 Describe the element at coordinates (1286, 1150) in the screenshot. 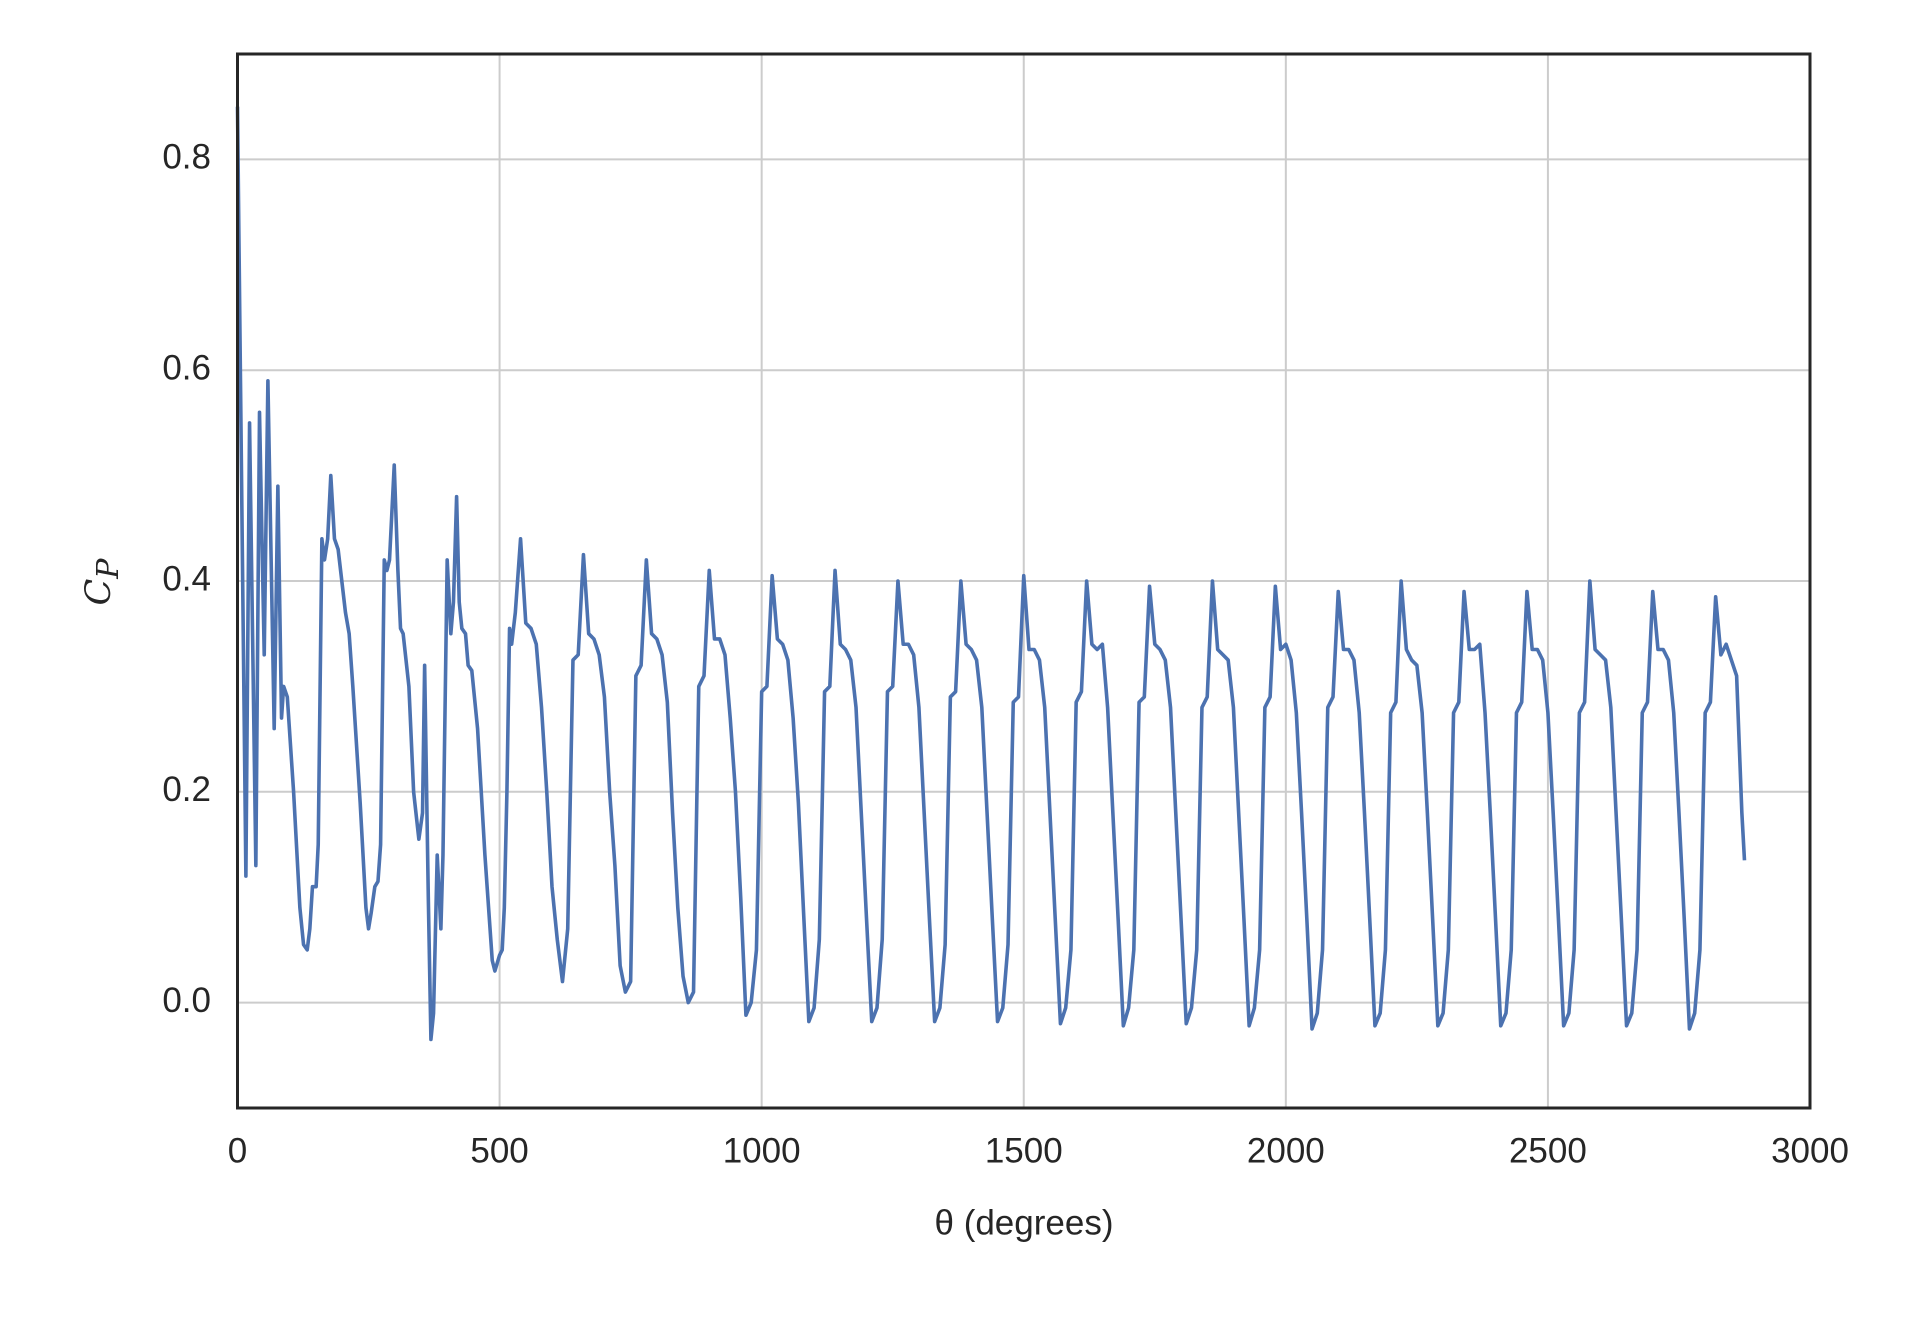

I see `x-tick-label: 2000` at that location.